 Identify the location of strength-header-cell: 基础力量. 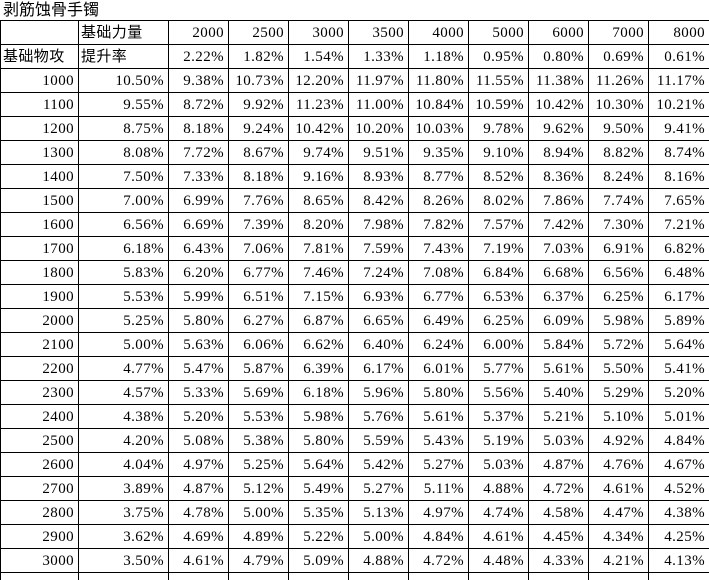
(123, 32).